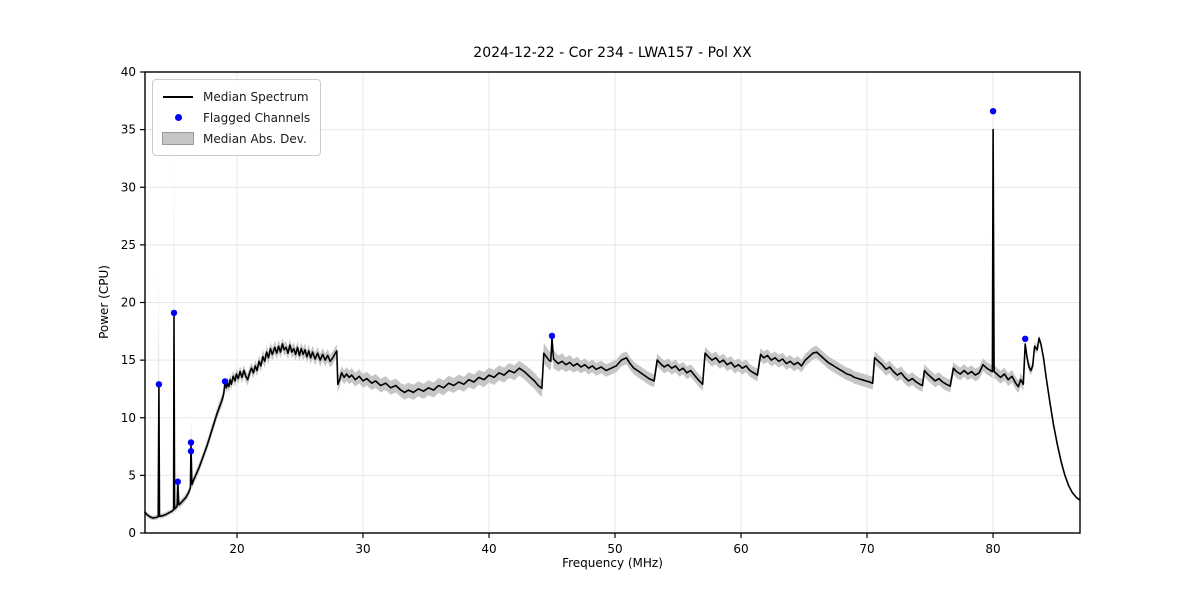  What do you see at coordinates (128, 130) in the screenshot?
I see `y-tick-label: 35` at bounding box center [128, 130].